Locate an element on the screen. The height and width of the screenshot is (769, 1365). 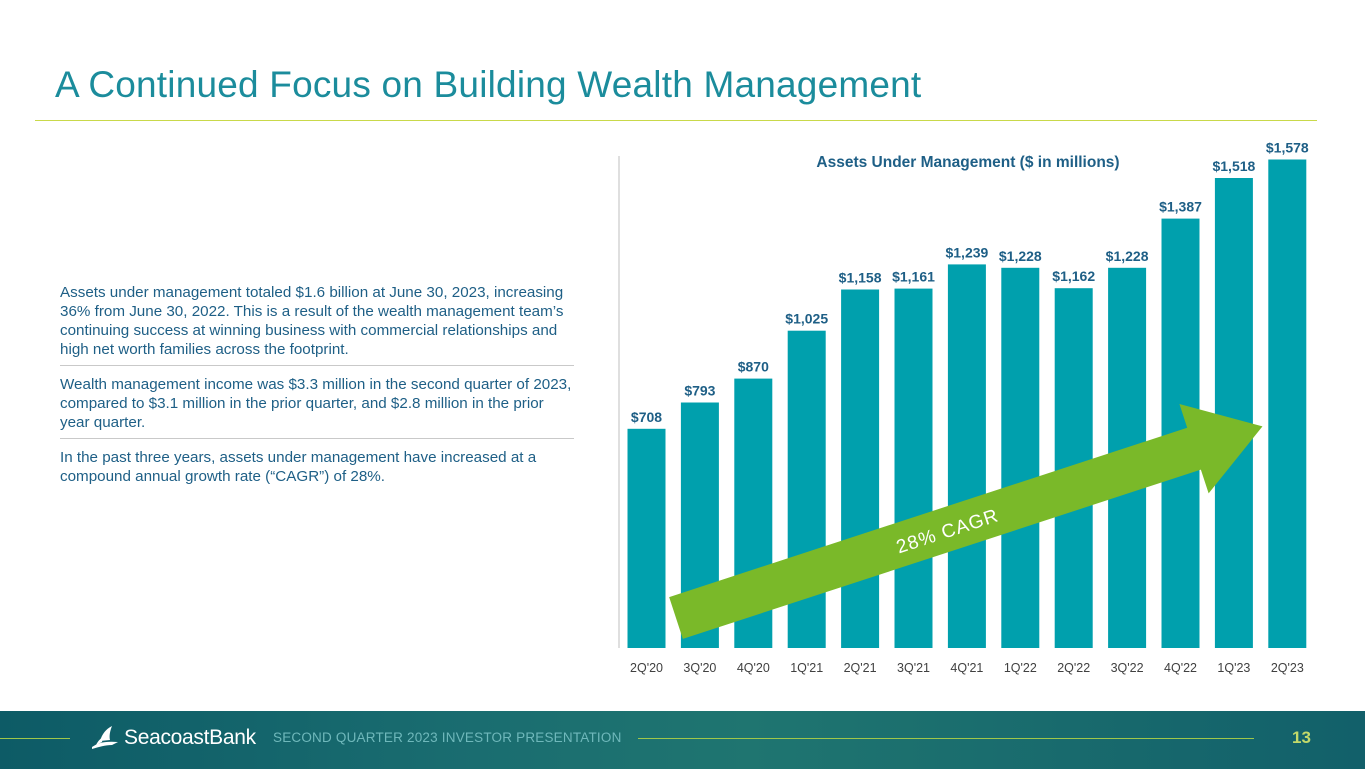
bar-2Q23 is located at coordinates (1287, 403).